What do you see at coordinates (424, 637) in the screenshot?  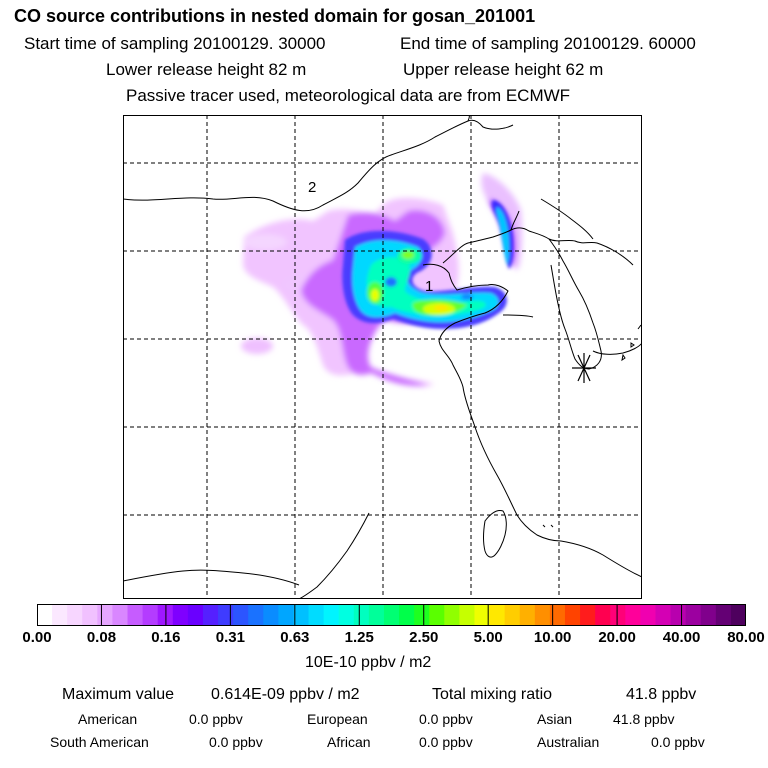 I see `colorbar-tick-label: 2.50` at bounding box center [424, 637].